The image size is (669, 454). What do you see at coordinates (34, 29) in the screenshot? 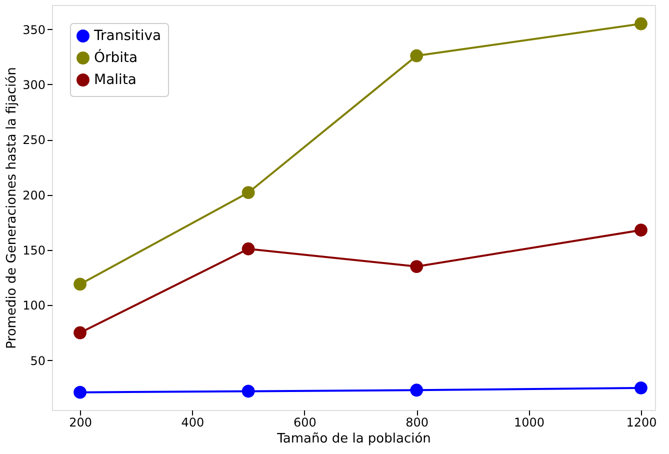
I see `y-tick-label: 350` at bounding box center [34, 29].